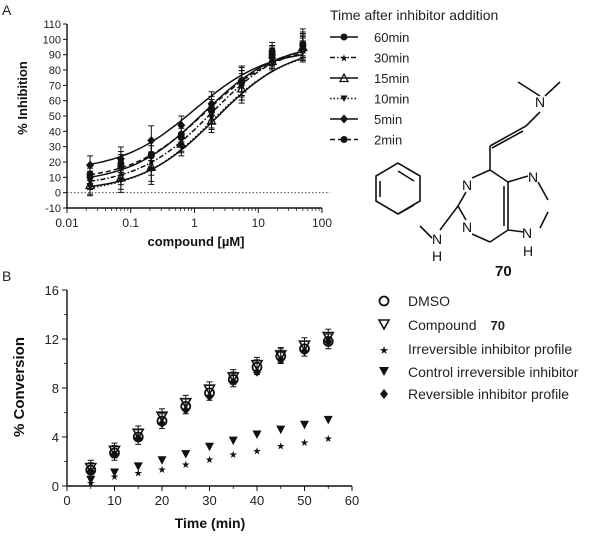  I want to click on legend-compound-label: Compound 70, so click(456, 325).